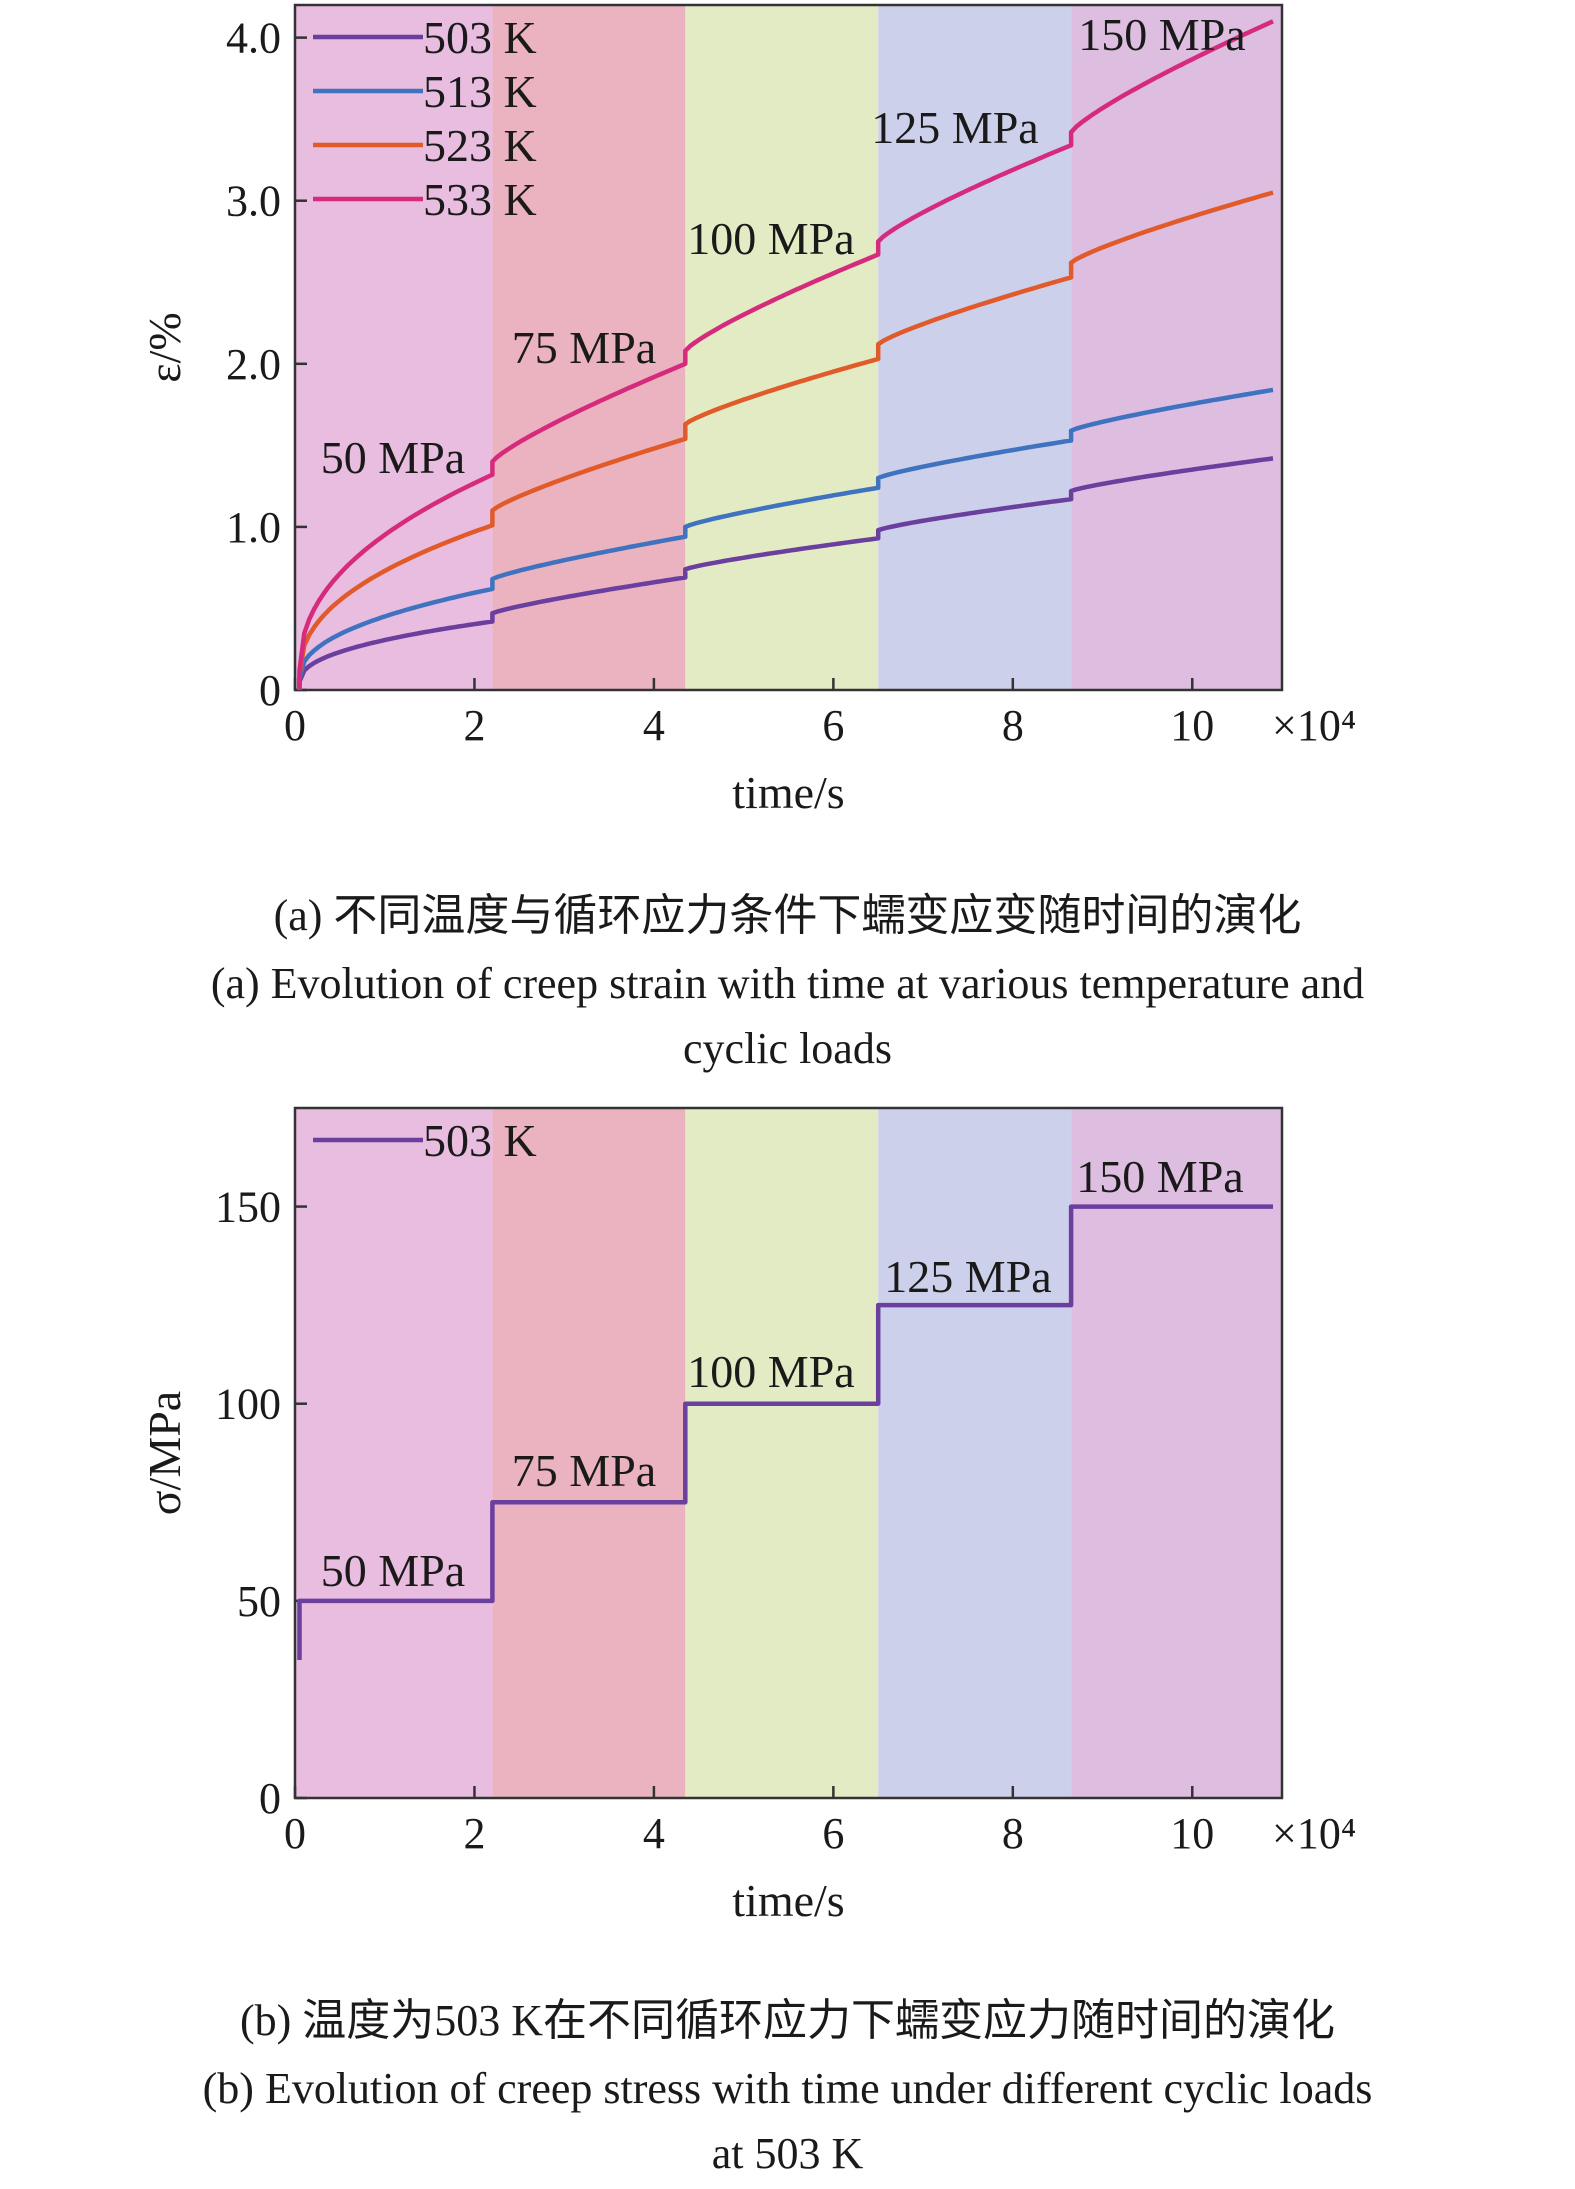 The width and height of the screenshot is (1575, 2189). Describe the element at coordinates (787, 915) in the screenshot. I see `caption-a-chinese: (a) 不同温度与循环应力条件下蠕变应变随时间的演化` at that location.